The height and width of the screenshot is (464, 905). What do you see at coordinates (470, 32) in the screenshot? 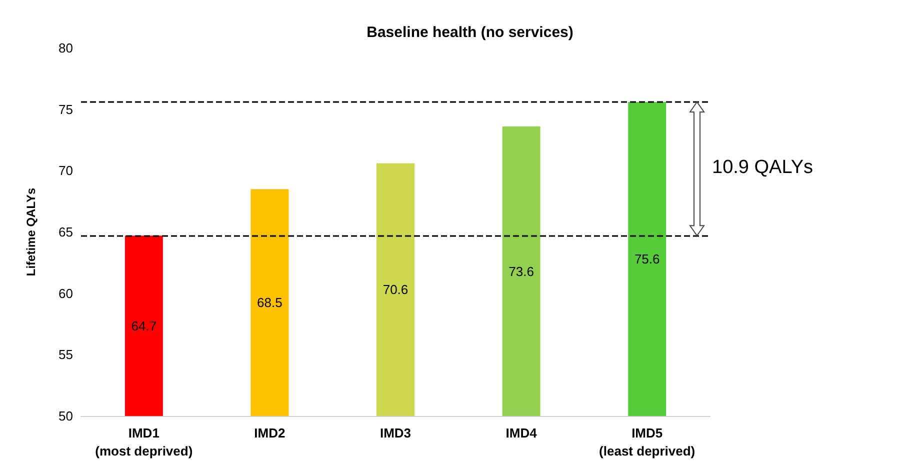
I see `chart-title: Baseline health (no services)` at bounding box center [470, 32].